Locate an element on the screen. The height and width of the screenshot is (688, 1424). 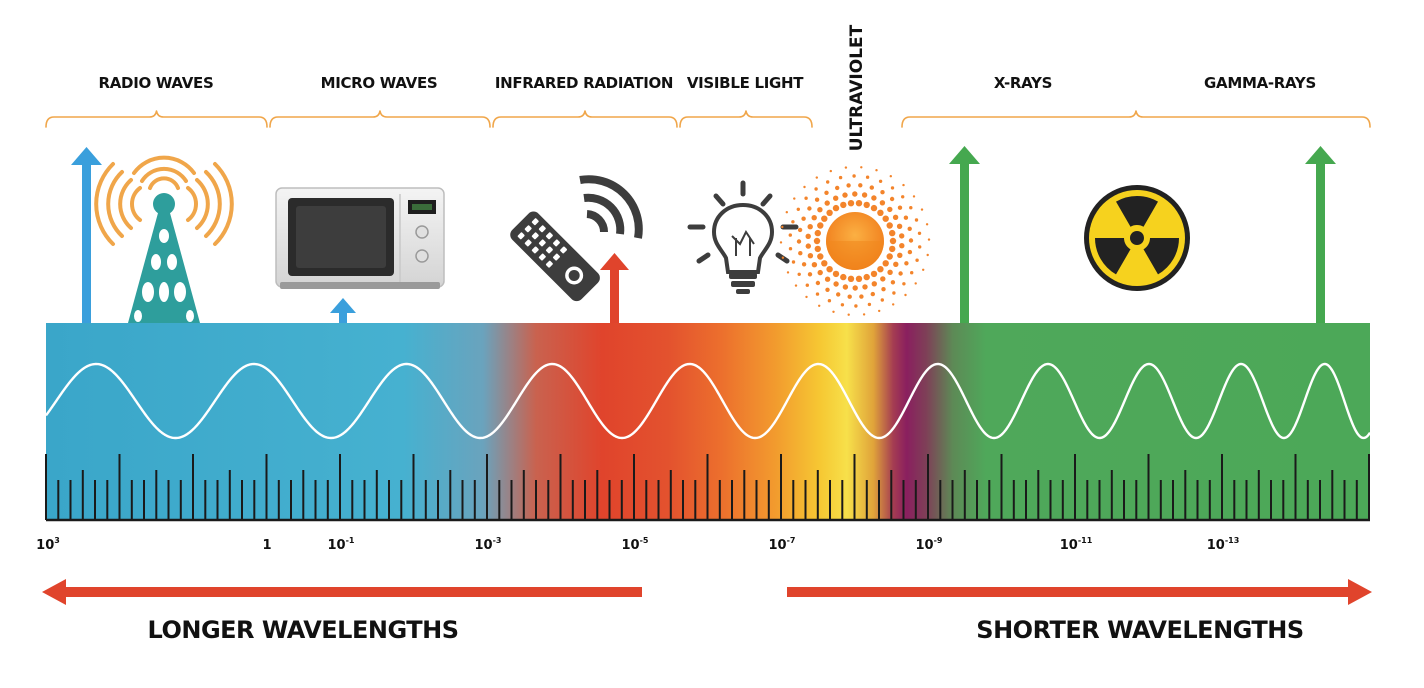
scale-label: 10⁻³ is located at coordinates (488, 544).